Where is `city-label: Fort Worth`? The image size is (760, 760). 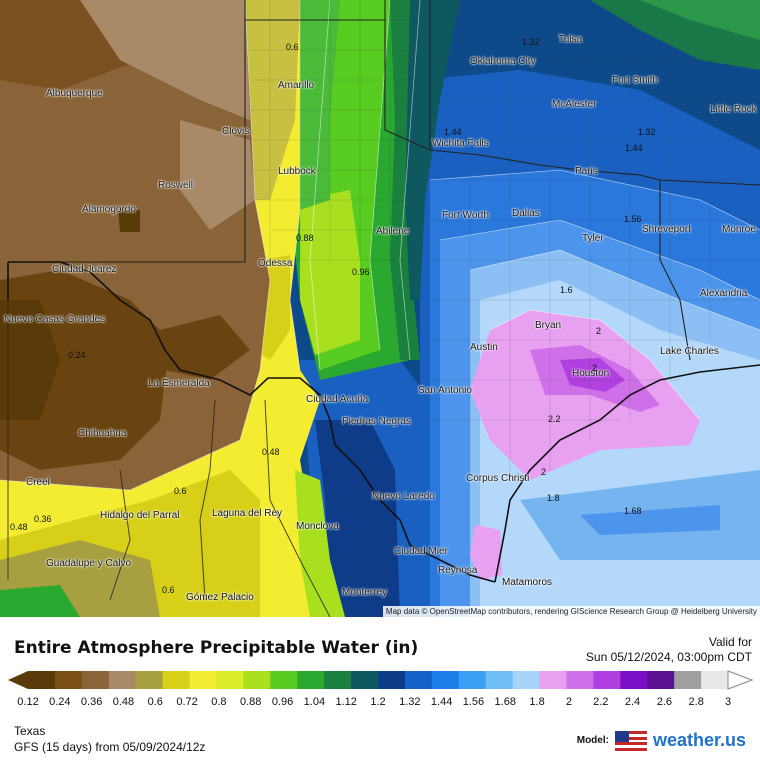
city-label: Fort Worth is located at coordinates (465, 215).